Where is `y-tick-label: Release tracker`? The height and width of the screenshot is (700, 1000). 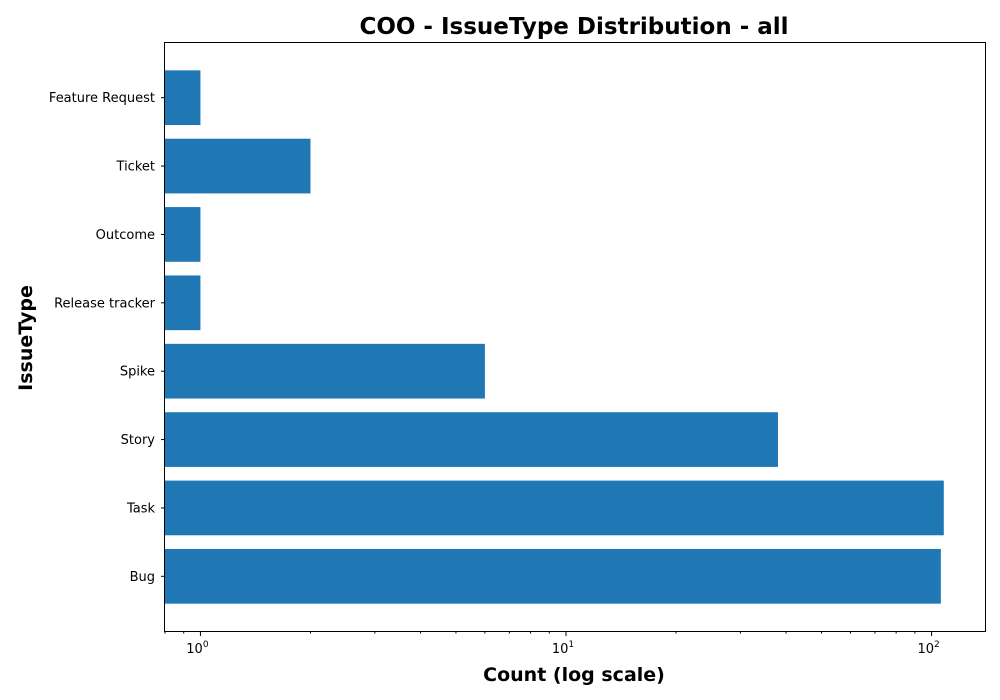
y-tick-label: Release tracker is located at coordinates (105, 303).